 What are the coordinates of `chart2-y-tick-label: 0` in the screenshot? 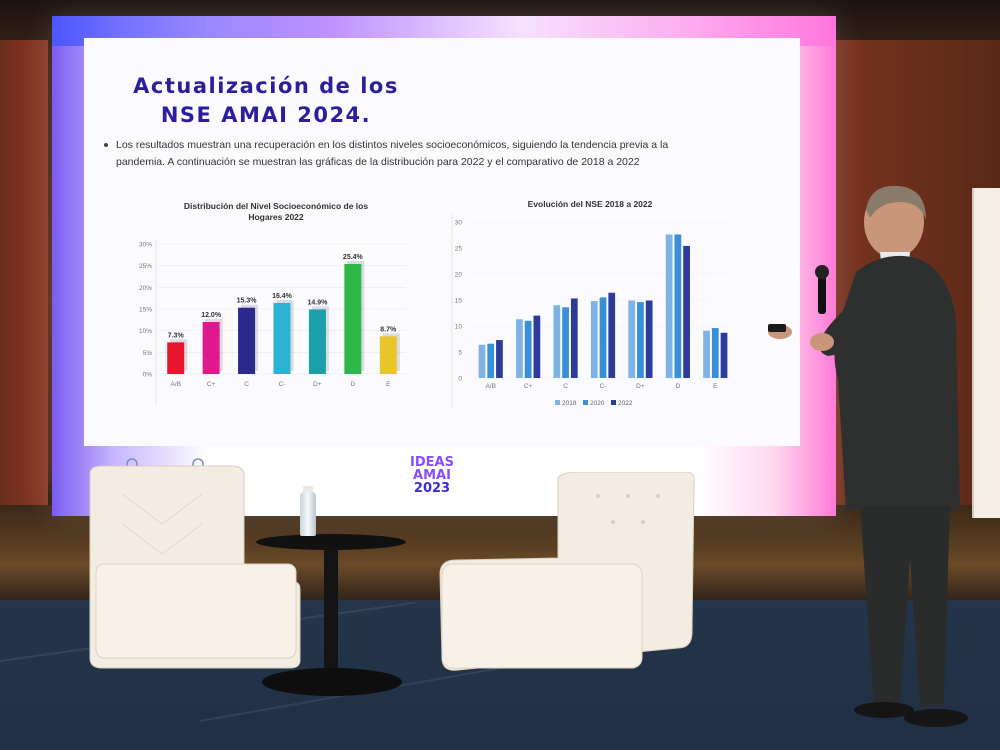 It's located at (460, 379).